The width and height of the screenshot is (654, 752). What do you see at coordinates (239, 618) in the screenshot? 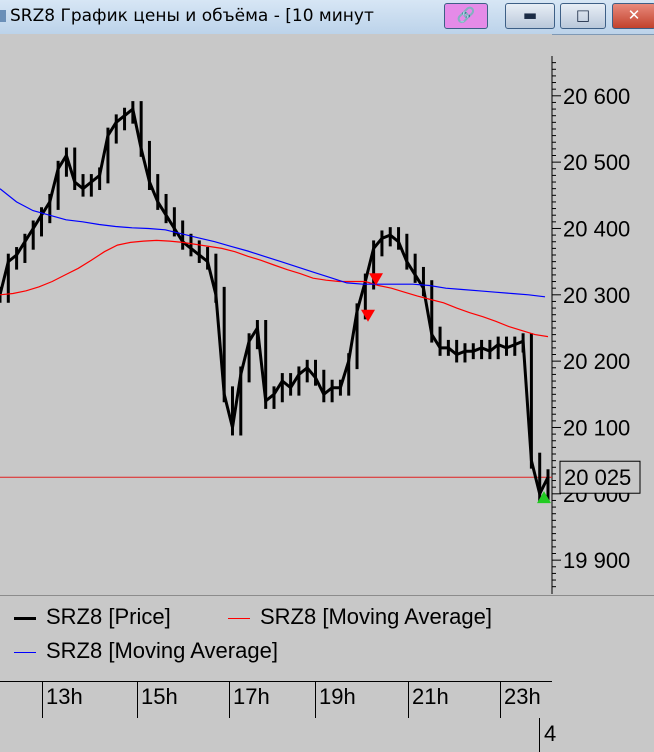
I see `legend-swatch-red` at bounding box center [239, 618].